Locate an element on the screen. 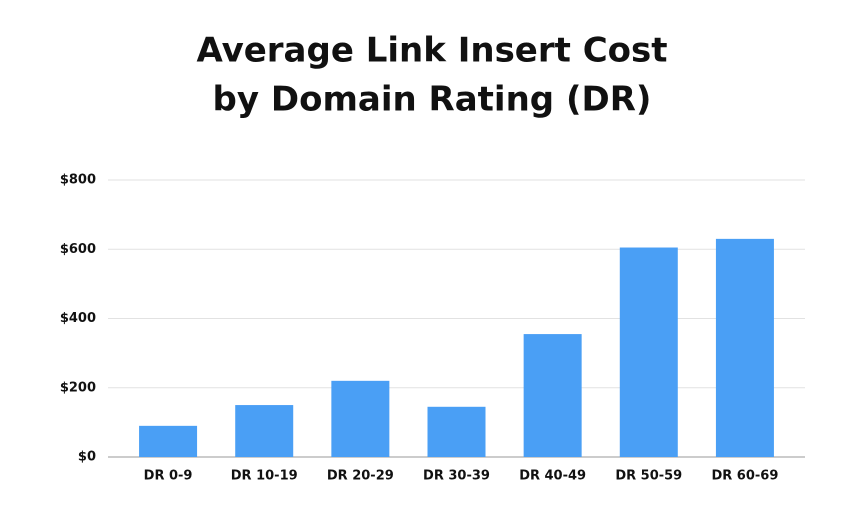  x-tick-label: DR 10-19 is located at coordinates (264, 476).